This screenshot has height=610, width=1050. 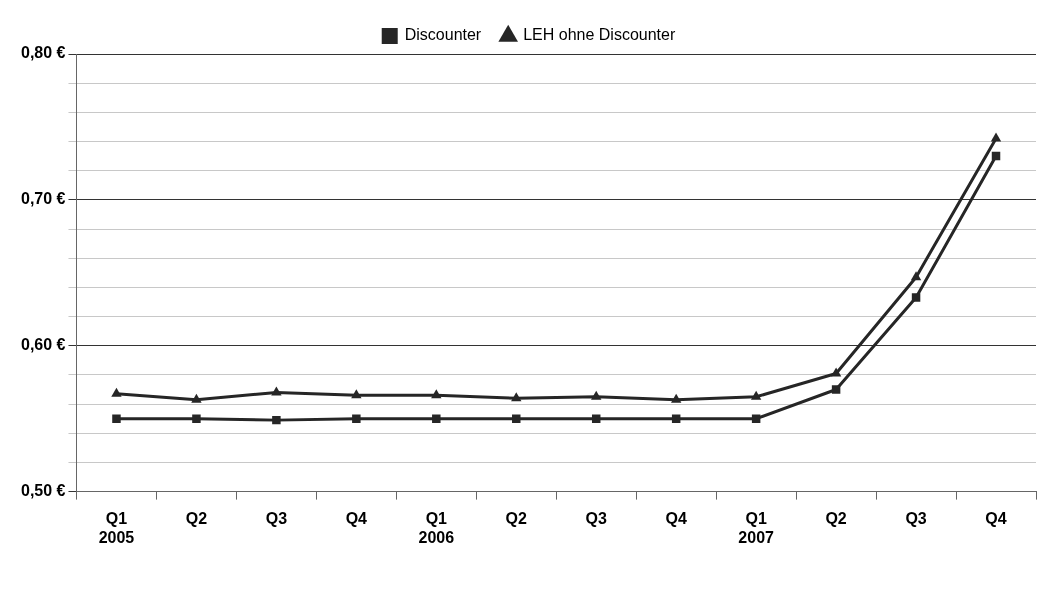 I want to click on legend-label: LEH ohne Discounter, so click(x=599, y=35).